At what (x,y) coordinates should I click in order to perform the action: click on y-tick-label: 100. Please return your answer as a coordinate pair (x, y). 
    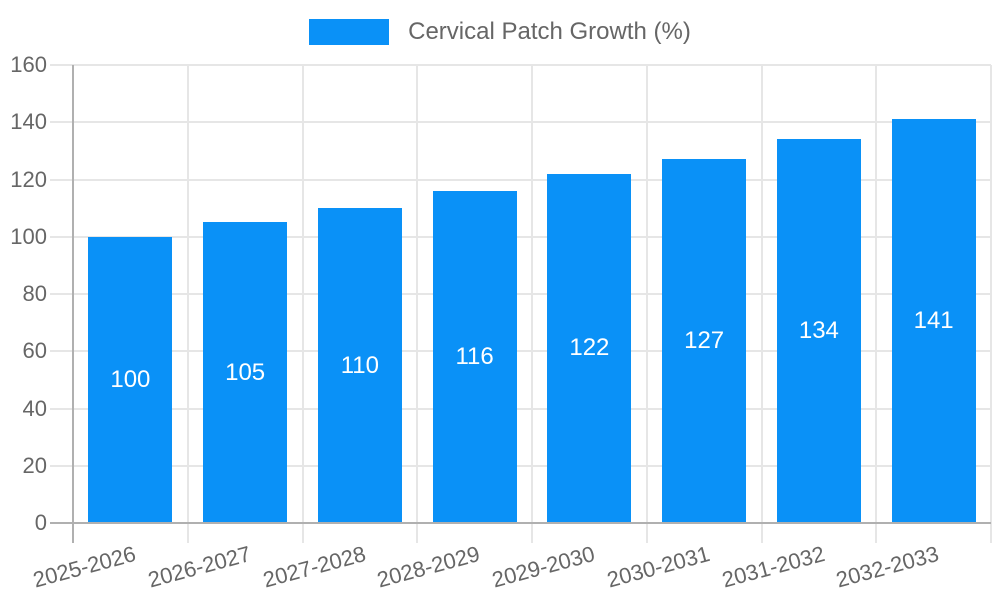
    Looking at the image, I should click on (28, 236).